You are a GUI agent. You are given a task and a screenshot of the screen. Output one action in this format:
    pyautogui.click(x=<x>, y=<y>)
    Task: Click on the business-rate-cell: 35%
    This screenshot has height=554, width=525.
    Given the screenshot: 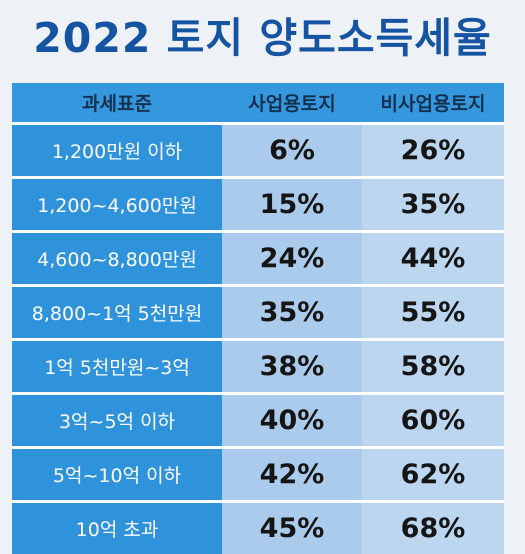 What is the action you would take?
    pyautogui.click(x=292, y=313)
    